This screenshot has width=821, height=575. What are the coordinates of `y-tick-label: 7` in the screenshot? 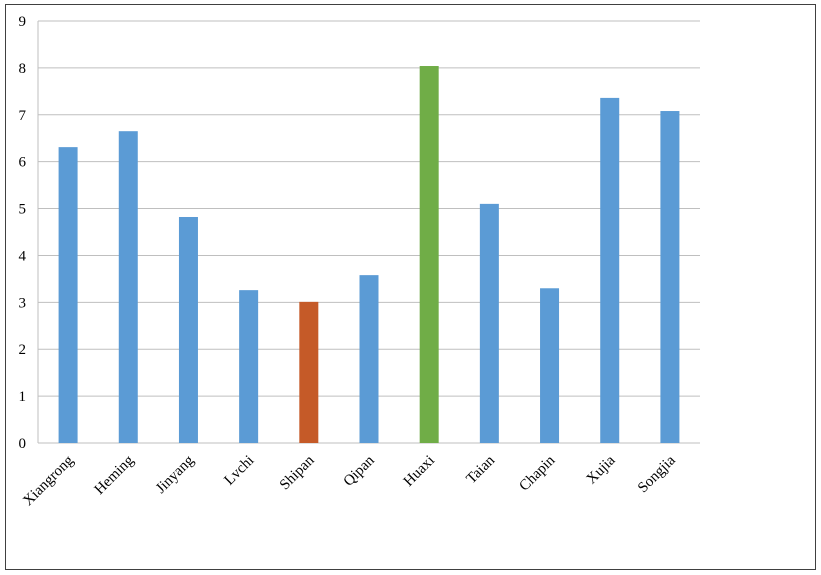 It's located at (23, 116).